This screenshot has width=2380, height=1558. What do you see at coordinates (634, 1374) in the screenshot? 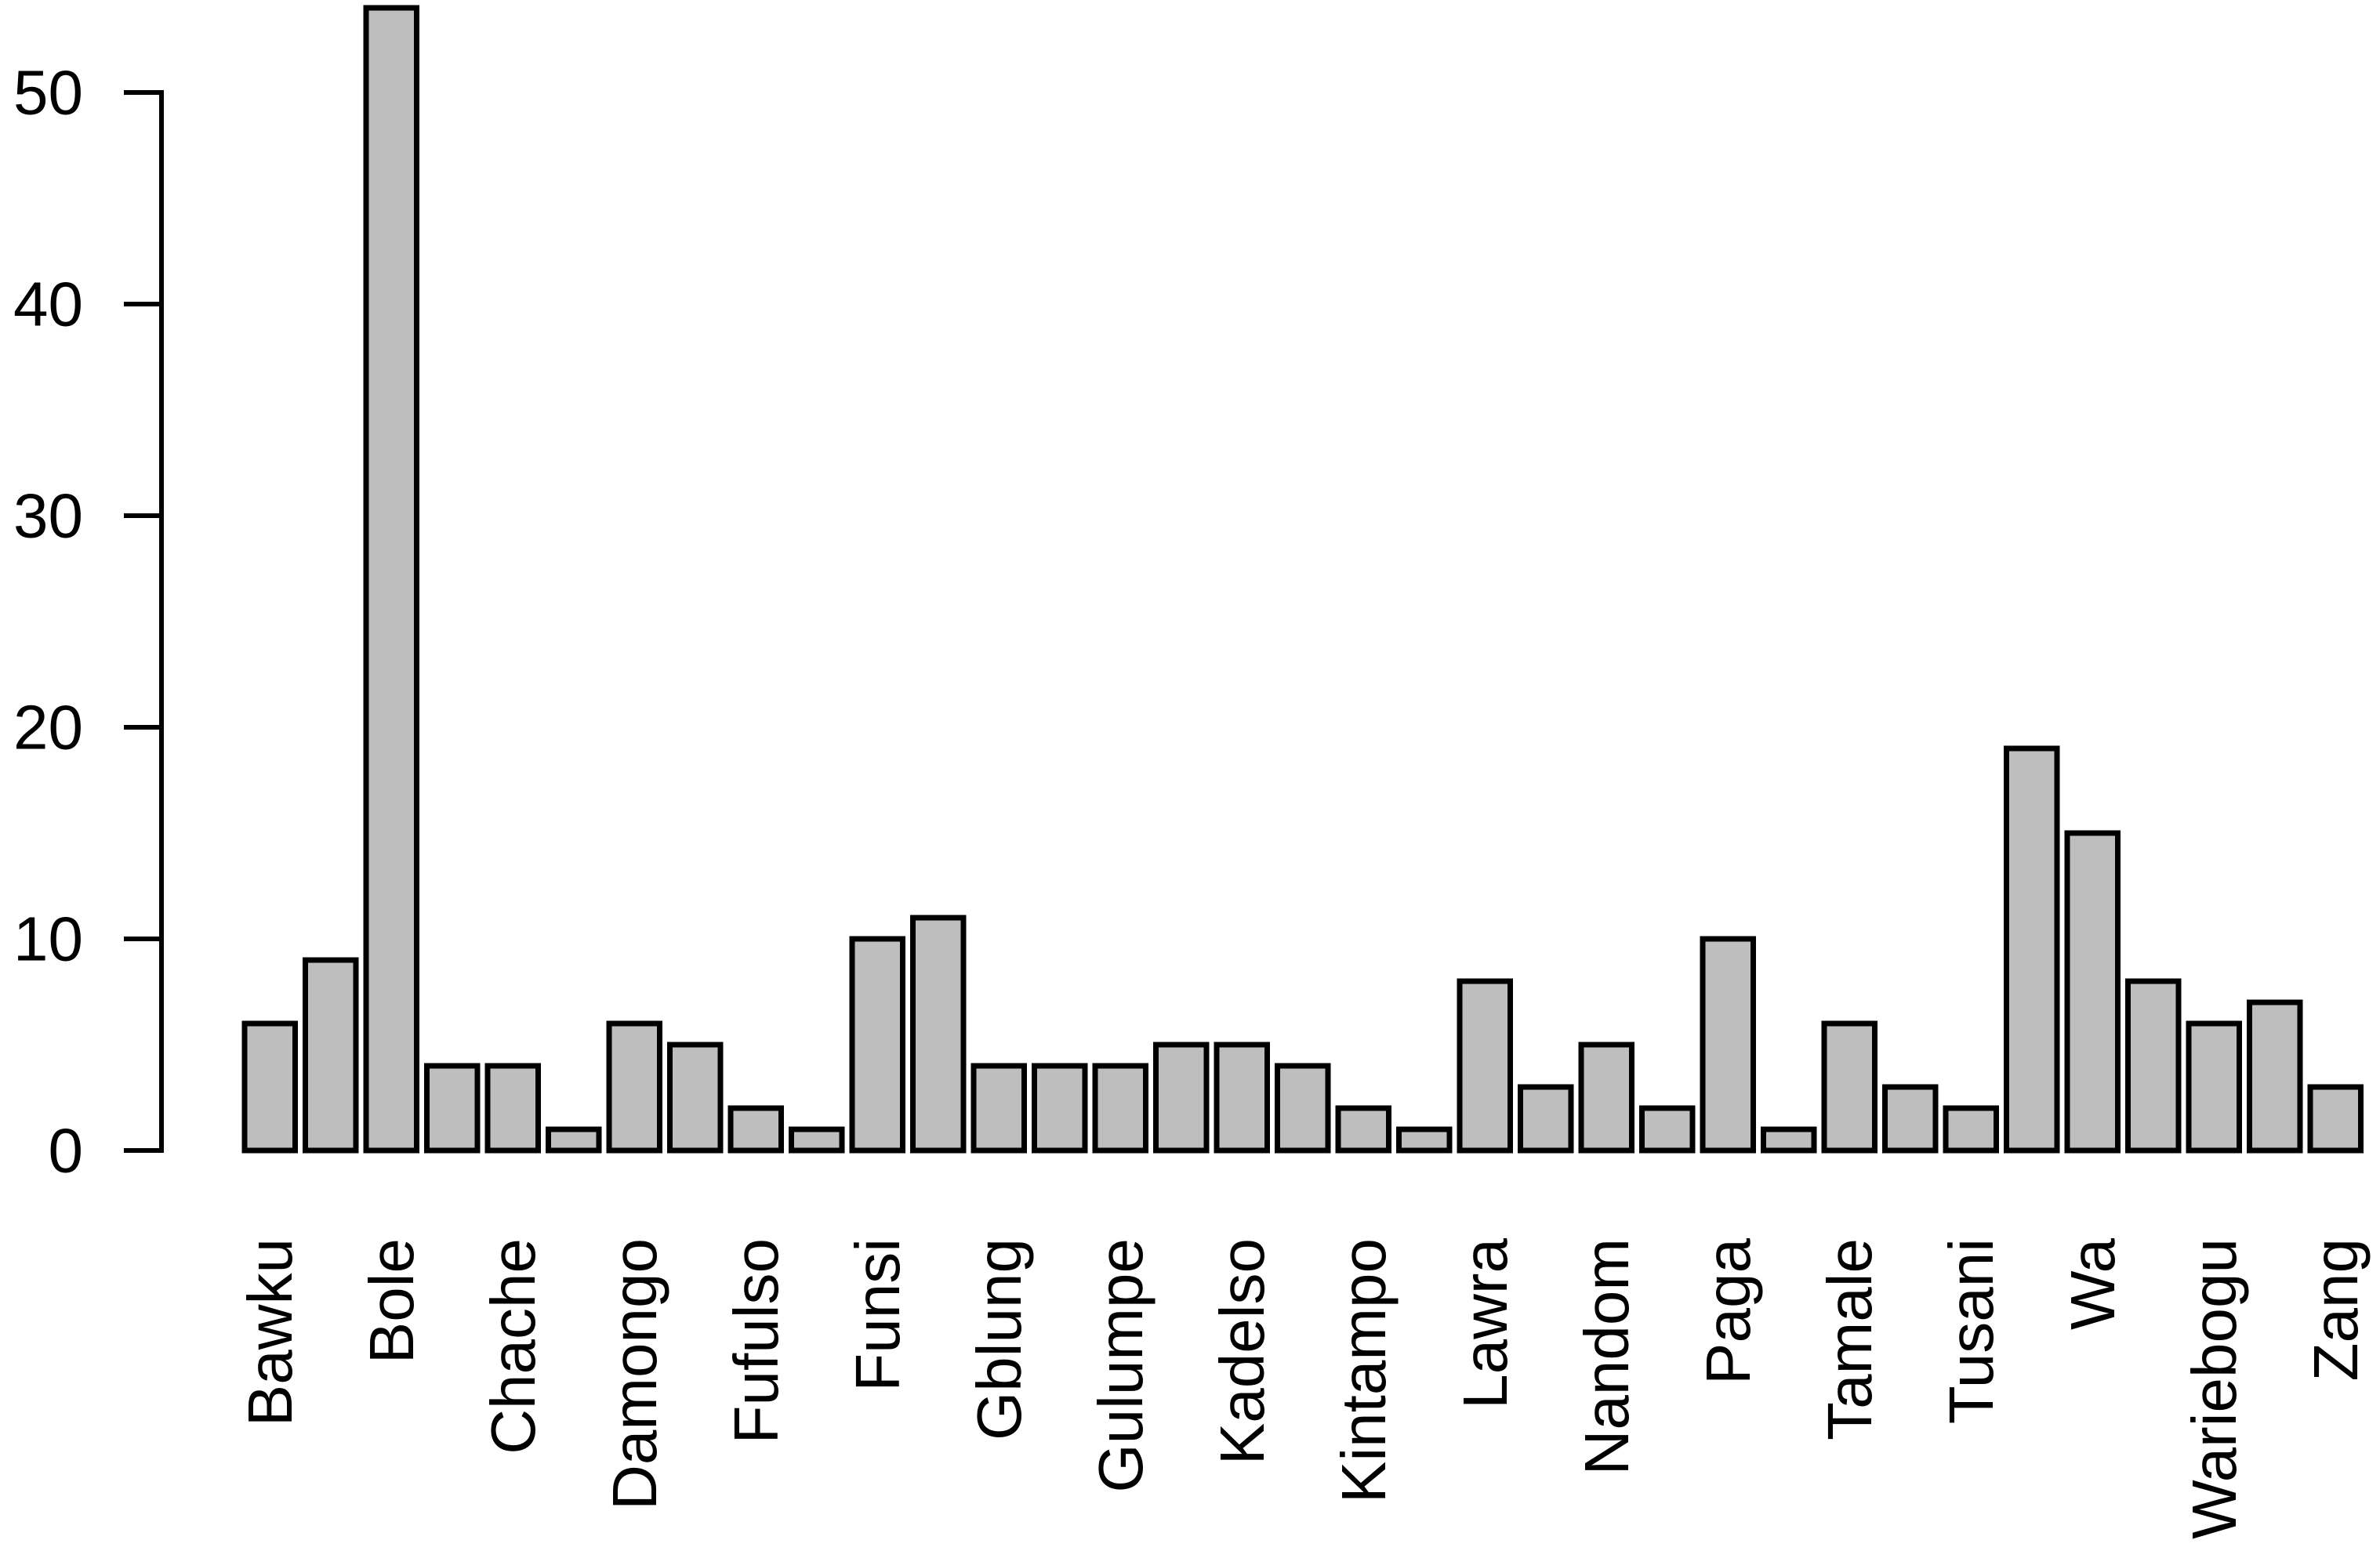
I see `x-axis-label: Damongo` at bounding box center [634, 1374].